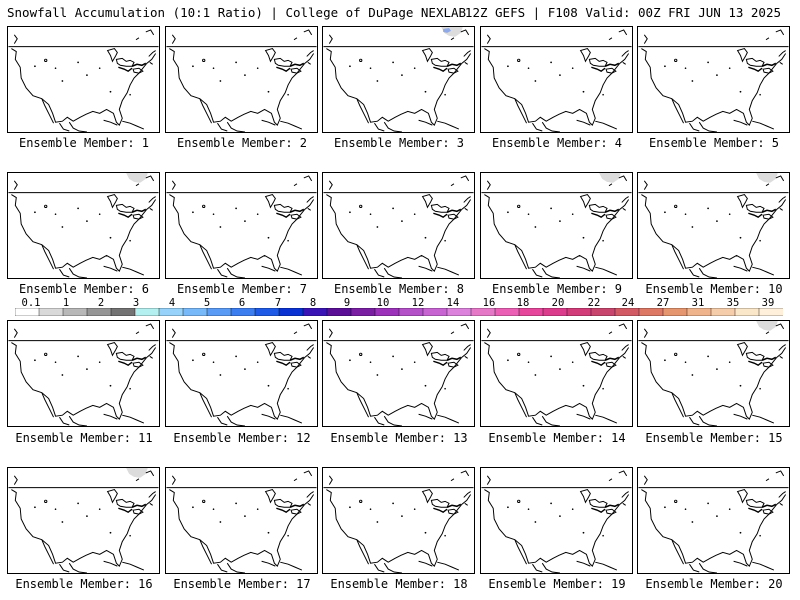  What do you see at coordinates (242, 438) in the screenshot?
I see `ensemble-member-label: Ensemble Member: 12` at bounding box center [242, 438].